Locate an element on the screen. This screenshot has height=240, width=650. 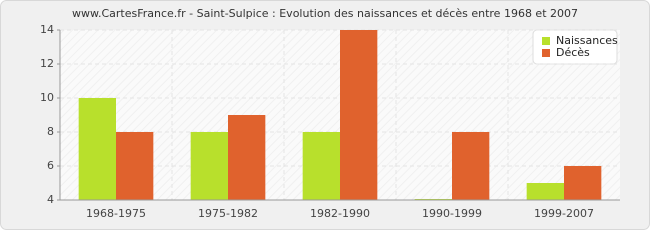
x-tick-label: 1999-2007 is located at coordinates (564, 213).